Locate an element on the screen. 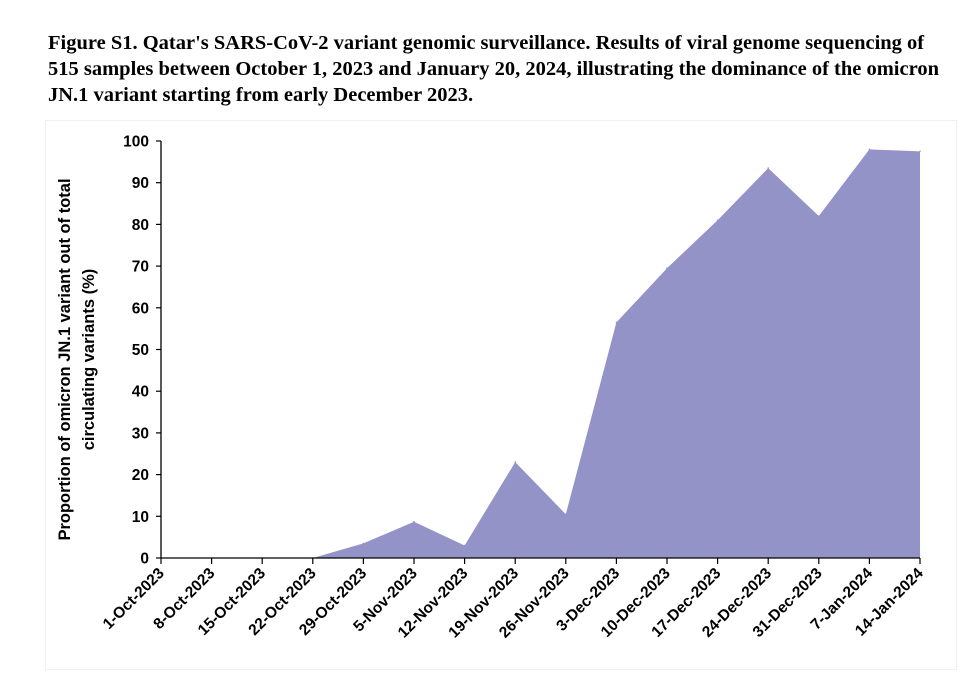  y-tick-label: 40 is located at coordinates (140, 392).